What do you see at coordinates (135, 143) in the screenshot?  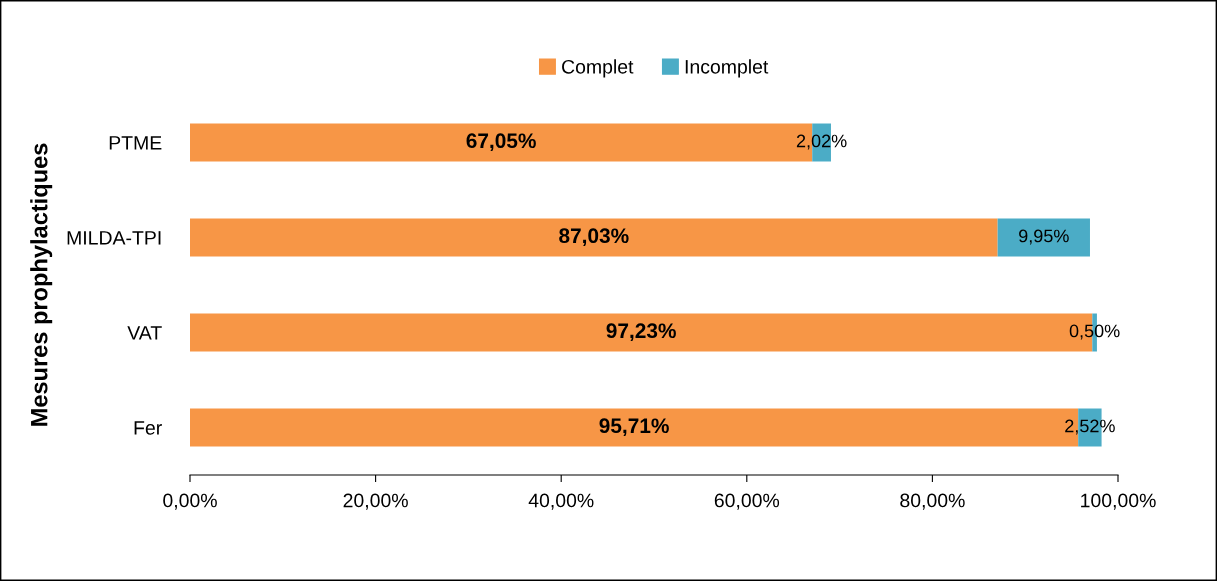 I see `y-tick-label: PTME` at bounding box center [135, 143].